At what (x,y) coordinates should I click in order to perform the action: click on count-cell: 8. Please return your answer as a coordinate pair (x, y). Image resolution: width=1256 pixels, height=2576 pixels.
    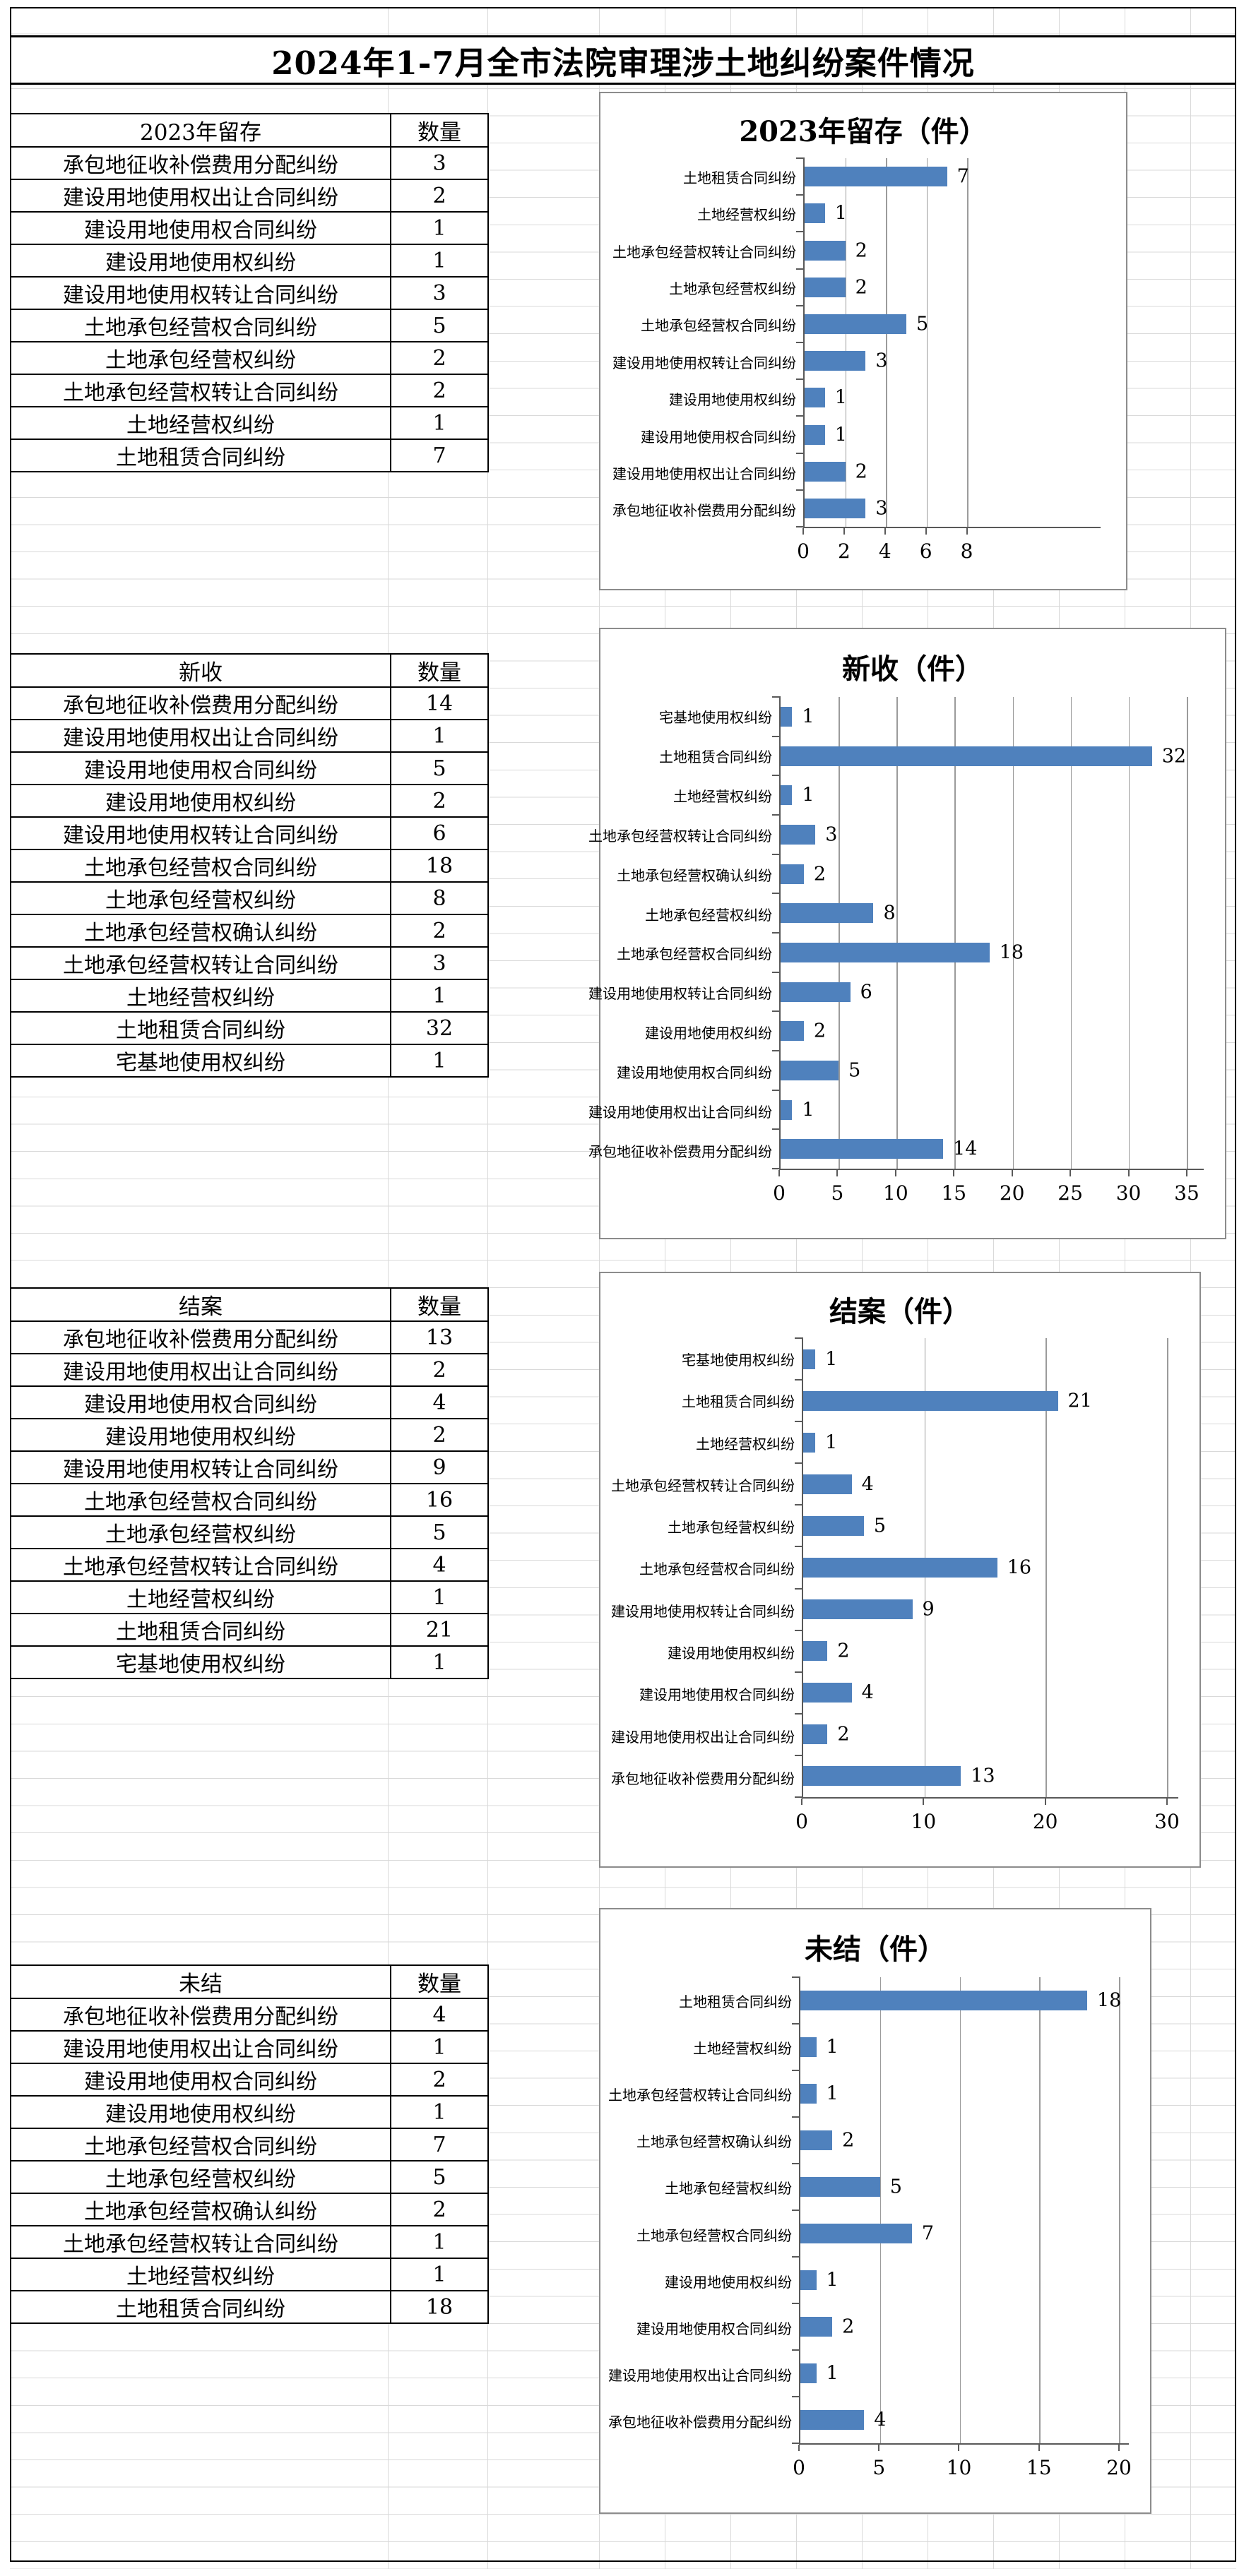
    Looking at the image, I should click on (439, 898).